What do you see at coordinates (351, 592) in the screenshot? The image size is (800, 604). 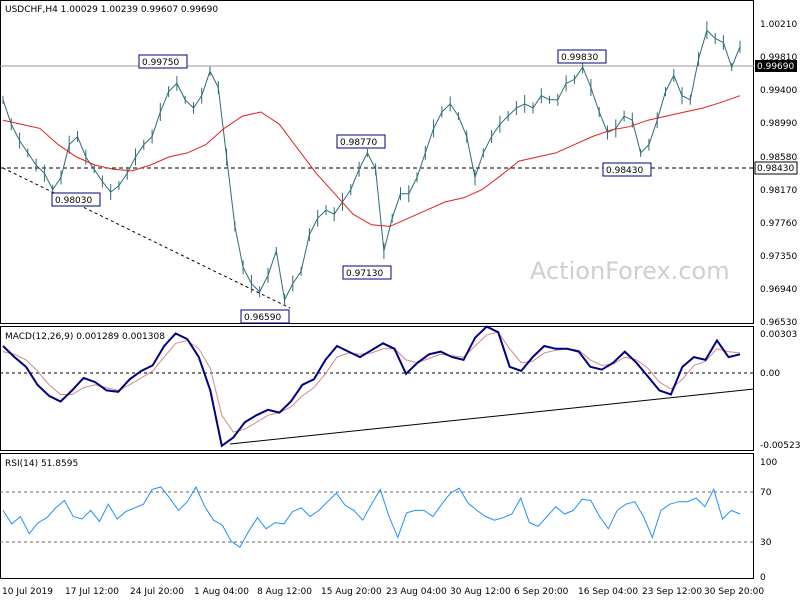 I see `x-tick-label: 15 Aug 20:00` at bounding box center [351, 592].